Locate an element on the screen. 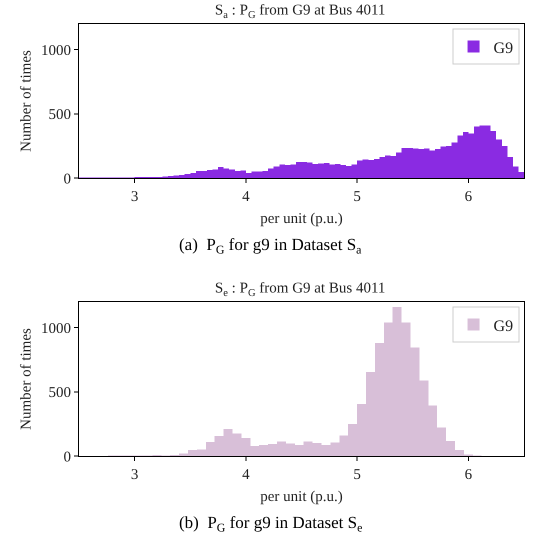 This screenshot has width=536, height=557. text: (b) P$_{G}$ for g9 in Dataset S$_{e}$ is located at coordinates (270, 524).